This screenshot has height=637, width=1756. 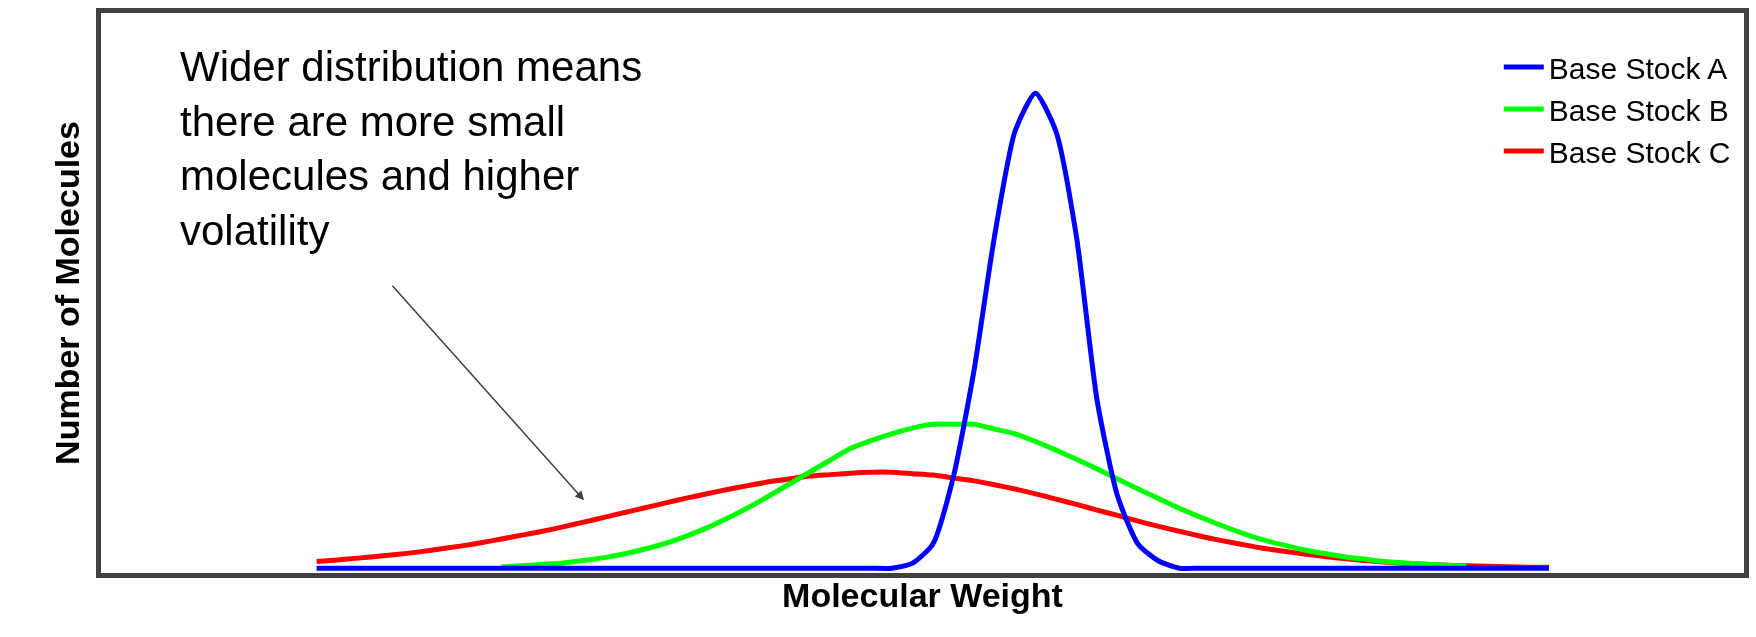 I want to click on legend-label: Base Stock C, so click(x=1639, y=152).